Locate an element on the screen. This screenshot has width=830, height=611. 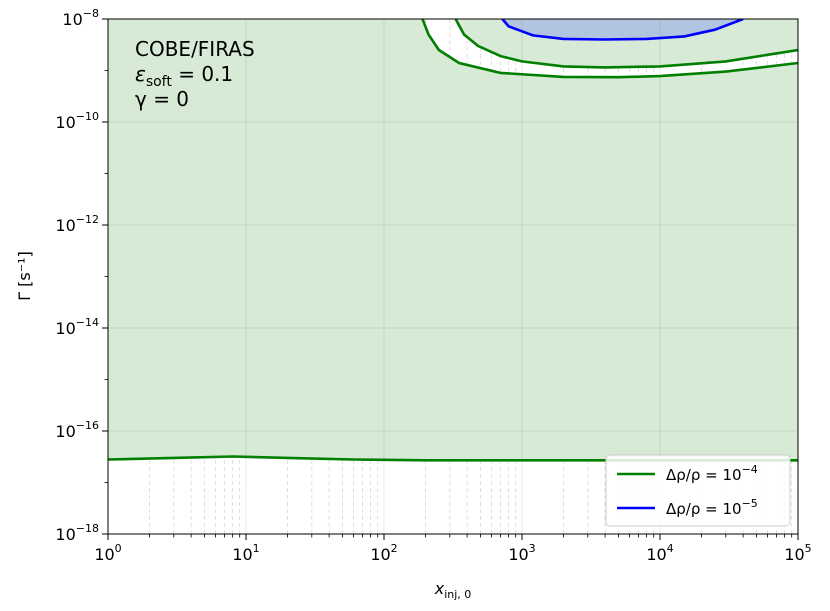
annotation-epsilon: εsoft = 0.1 is located at coordinates (184, 76).